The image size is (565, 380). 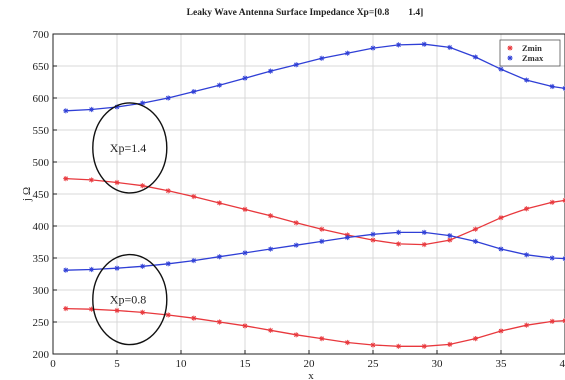 What do you see at coordinates (311, 375) in the screenshot?
I see `x-axis-label: x` at bounding box center [311, 375].